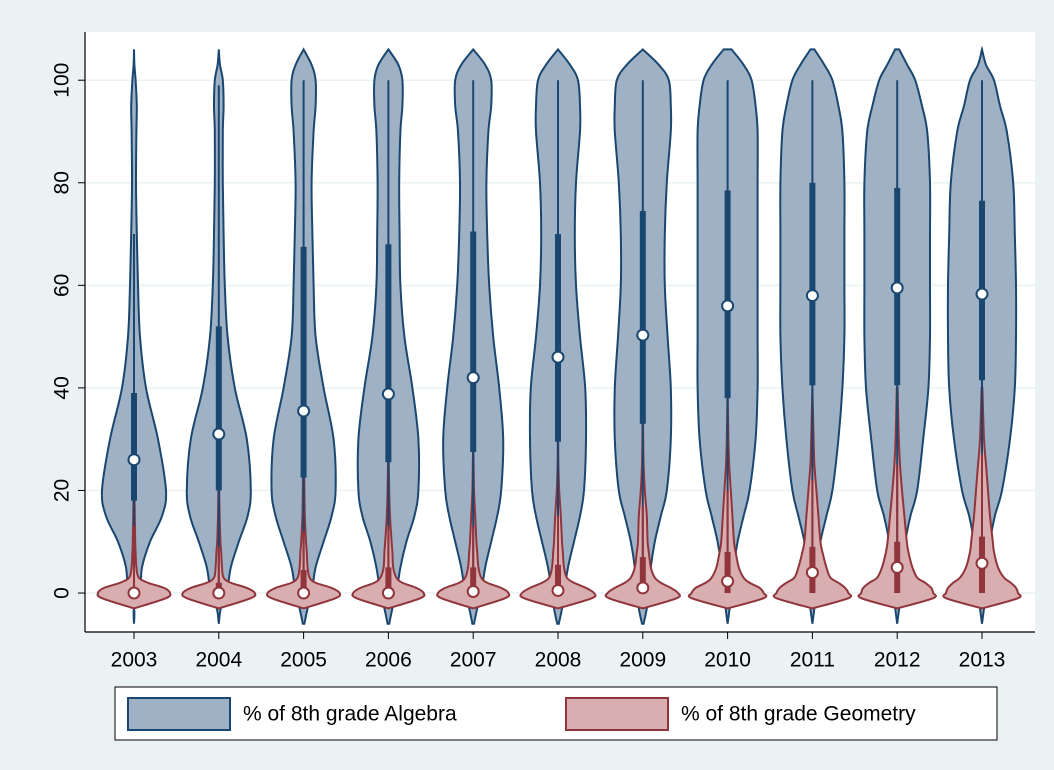 The image size is (1054, 770). I want to click on y-tick-label: 40, so click(62, 387).